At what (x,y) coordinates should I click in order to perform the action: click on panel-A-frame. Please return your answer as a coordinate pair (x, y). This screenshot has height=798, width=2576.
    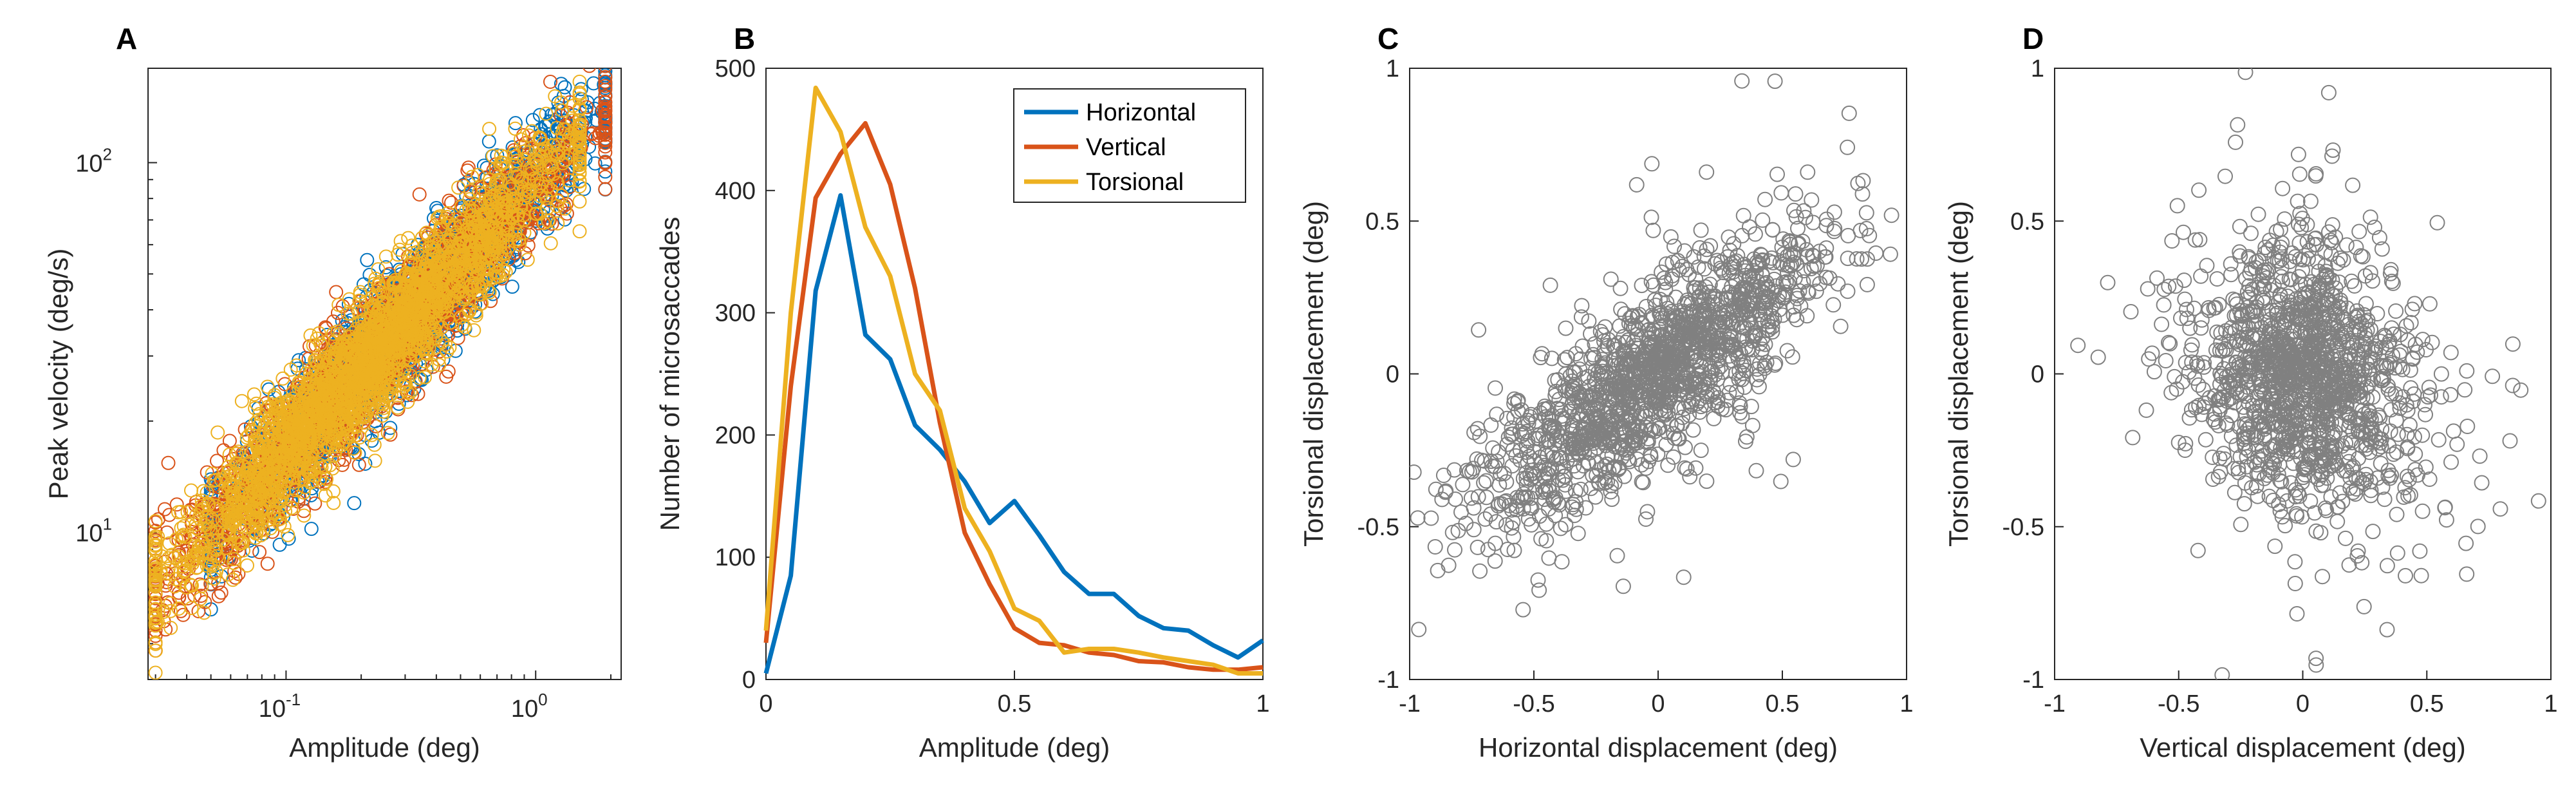
    Looking at the image, I should click on (384, 374).